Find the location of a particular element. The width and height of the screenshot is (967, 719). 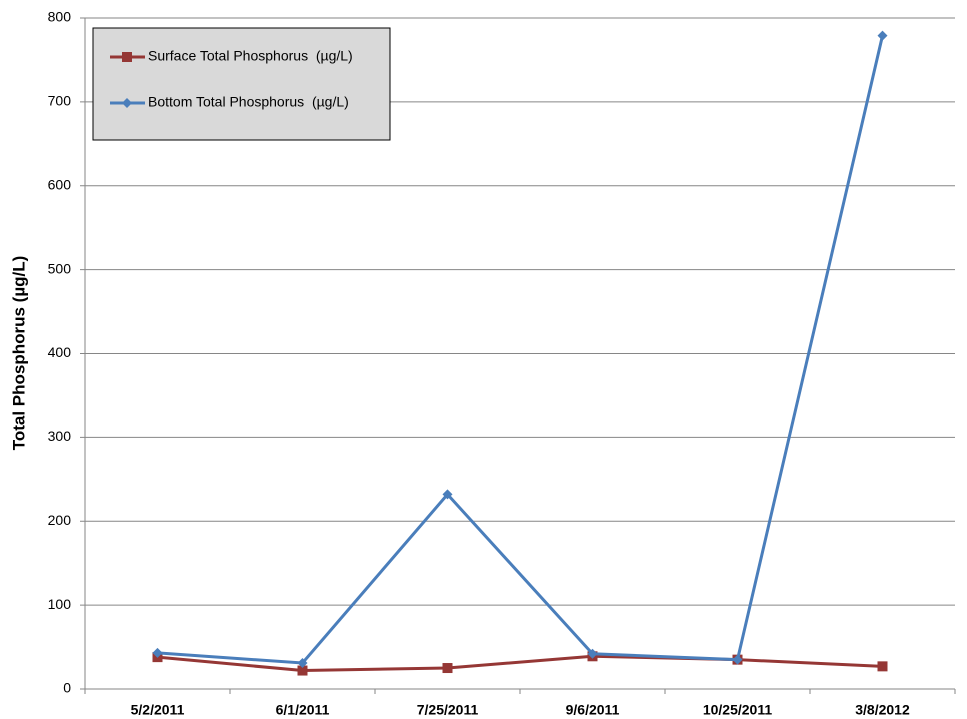

legend-box is located at coordinates (241, 84).